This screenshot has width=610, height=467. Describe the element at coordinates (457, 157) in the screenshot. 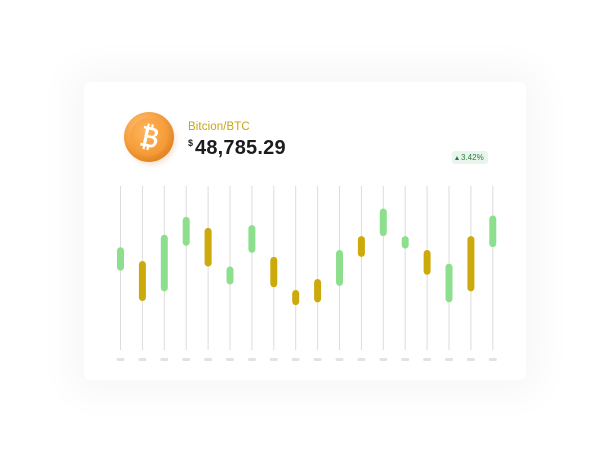

I see `up-arrow-icon` at that location.